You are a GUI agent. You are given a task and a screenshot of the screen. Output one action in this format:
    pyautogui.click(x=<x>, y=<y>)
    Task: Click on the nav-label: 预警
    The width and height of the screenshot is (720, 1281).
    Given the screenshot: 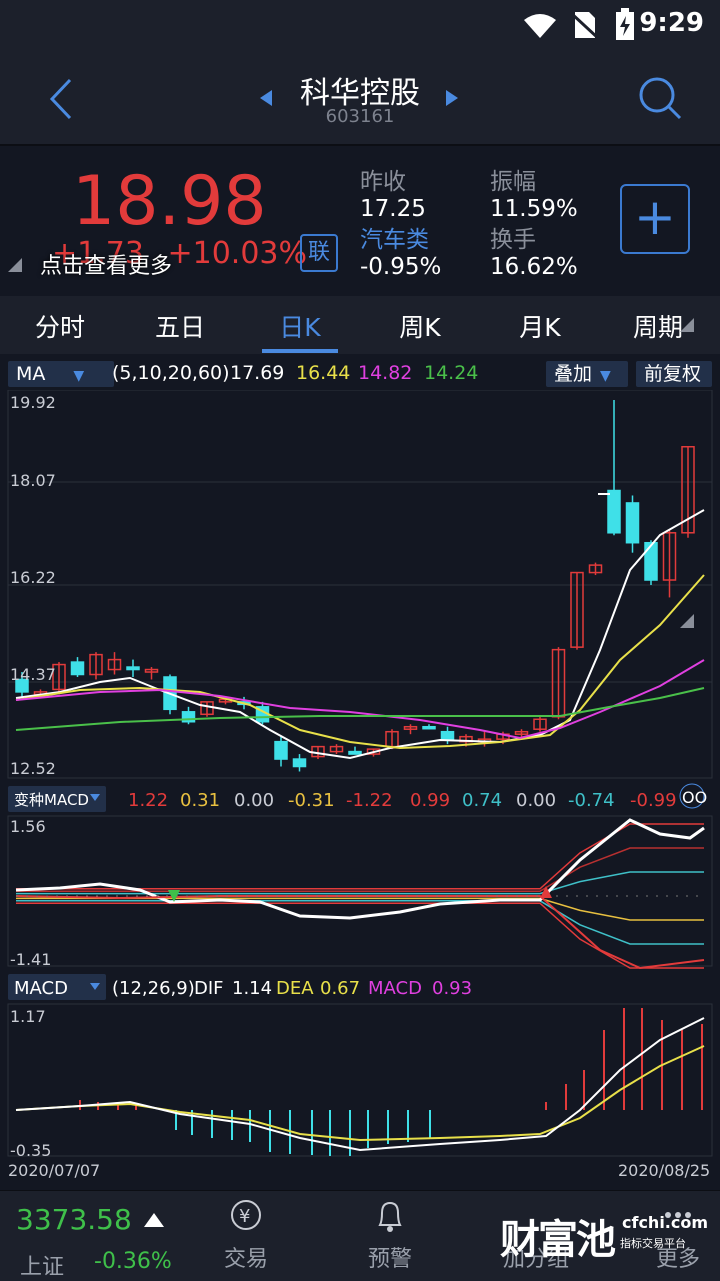 What is the action you would take?
    pyautogui.click(x=389, y=1259)
    